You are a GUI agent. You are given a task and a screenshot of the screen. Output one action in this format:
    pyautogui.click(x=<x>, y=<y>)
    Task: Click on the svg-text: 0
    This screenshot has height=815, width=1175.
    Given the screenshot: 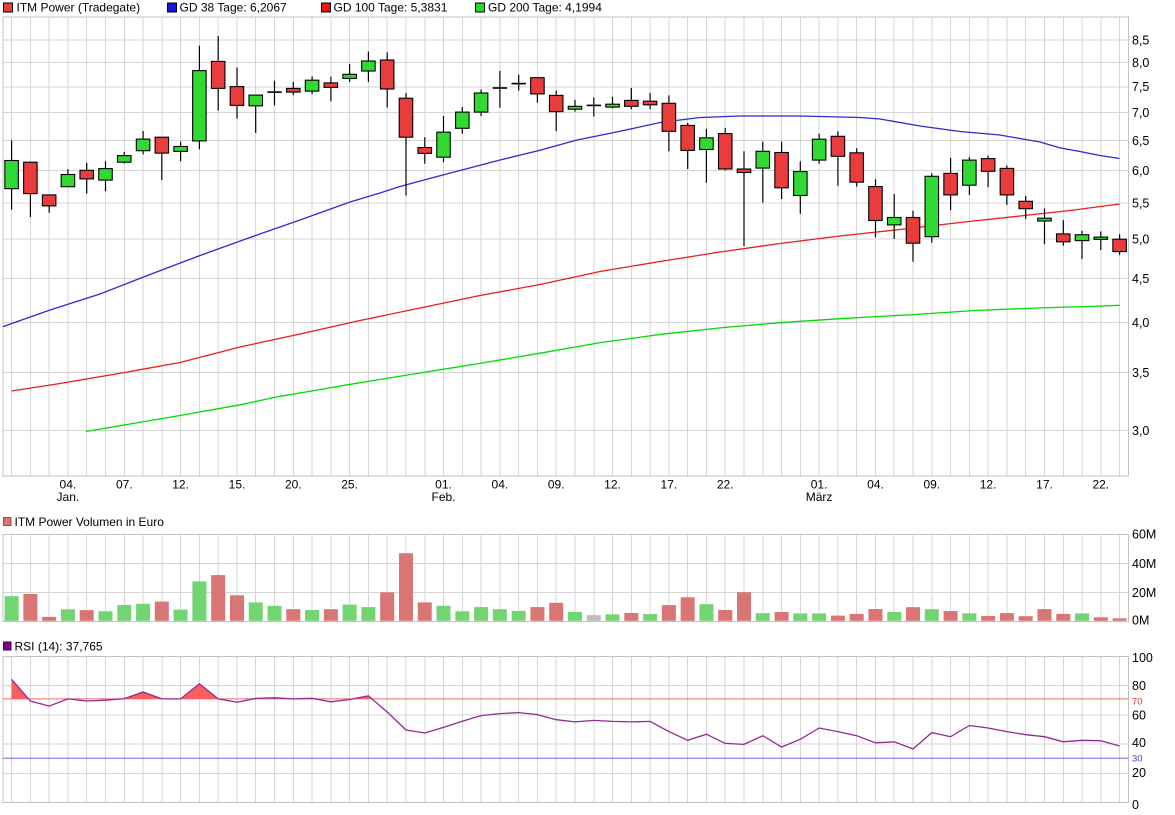 What is the action you would take?
    pyautogui.click(x=1135, y=805)
    